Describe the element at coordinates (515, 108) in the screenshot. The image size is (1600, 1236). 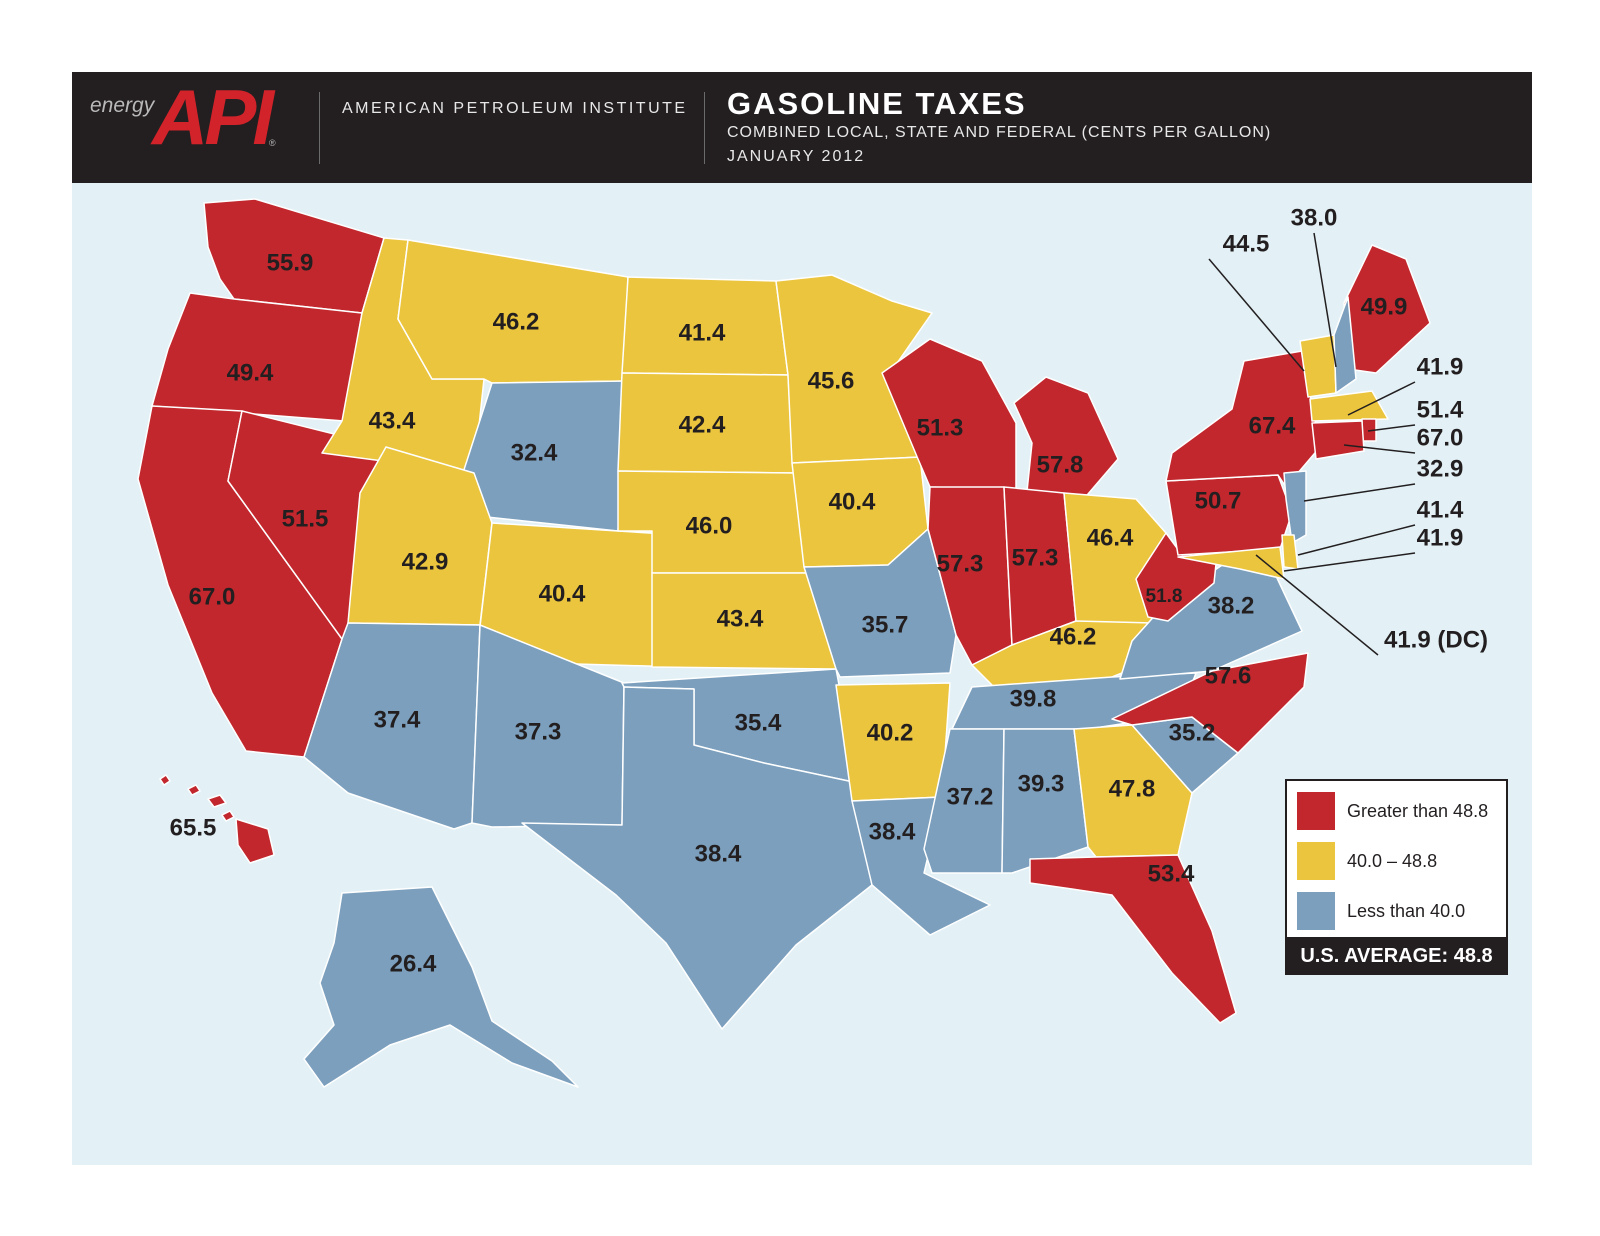
I see `organization-name: AMERICAN PETROLEUM INSTITUTE` at that location.